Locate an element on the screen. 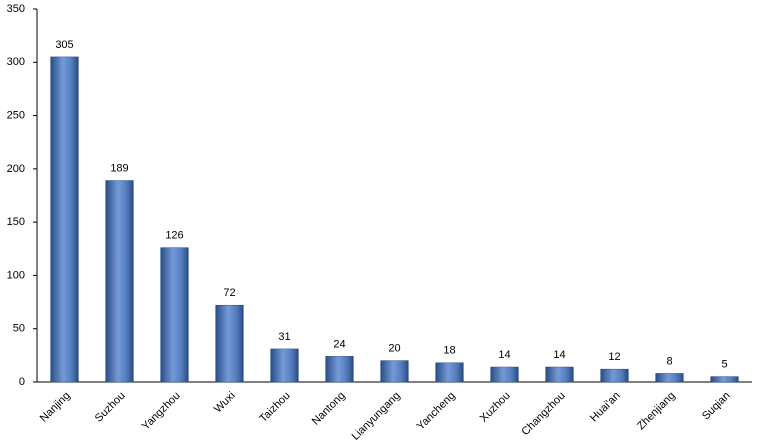 The height and width of the screenshot is (446, 757). y-tick-label: 250 is located at coordinates (16, 115).